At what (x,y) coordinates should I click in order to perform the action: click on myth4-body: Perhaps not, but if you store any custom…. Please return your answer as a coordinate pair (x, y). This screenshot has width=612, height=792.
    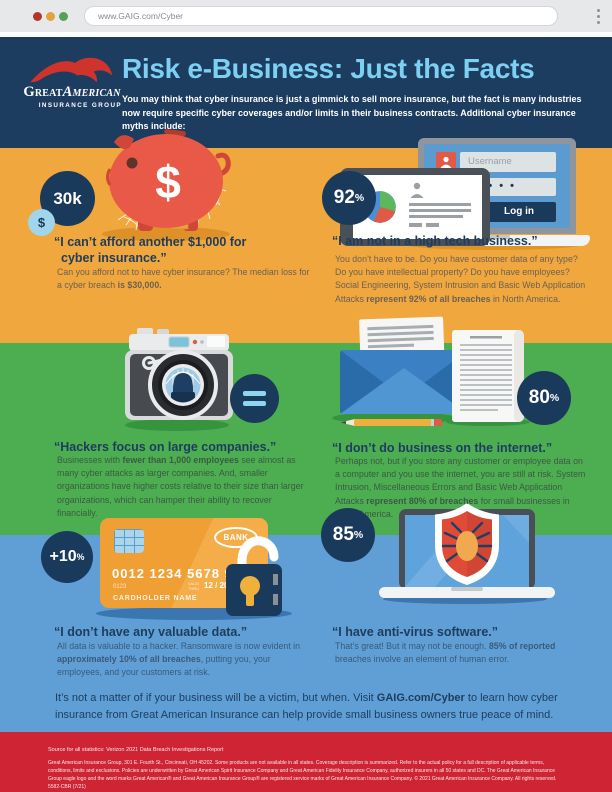
    Looking at the image, I should click on (460, 487).